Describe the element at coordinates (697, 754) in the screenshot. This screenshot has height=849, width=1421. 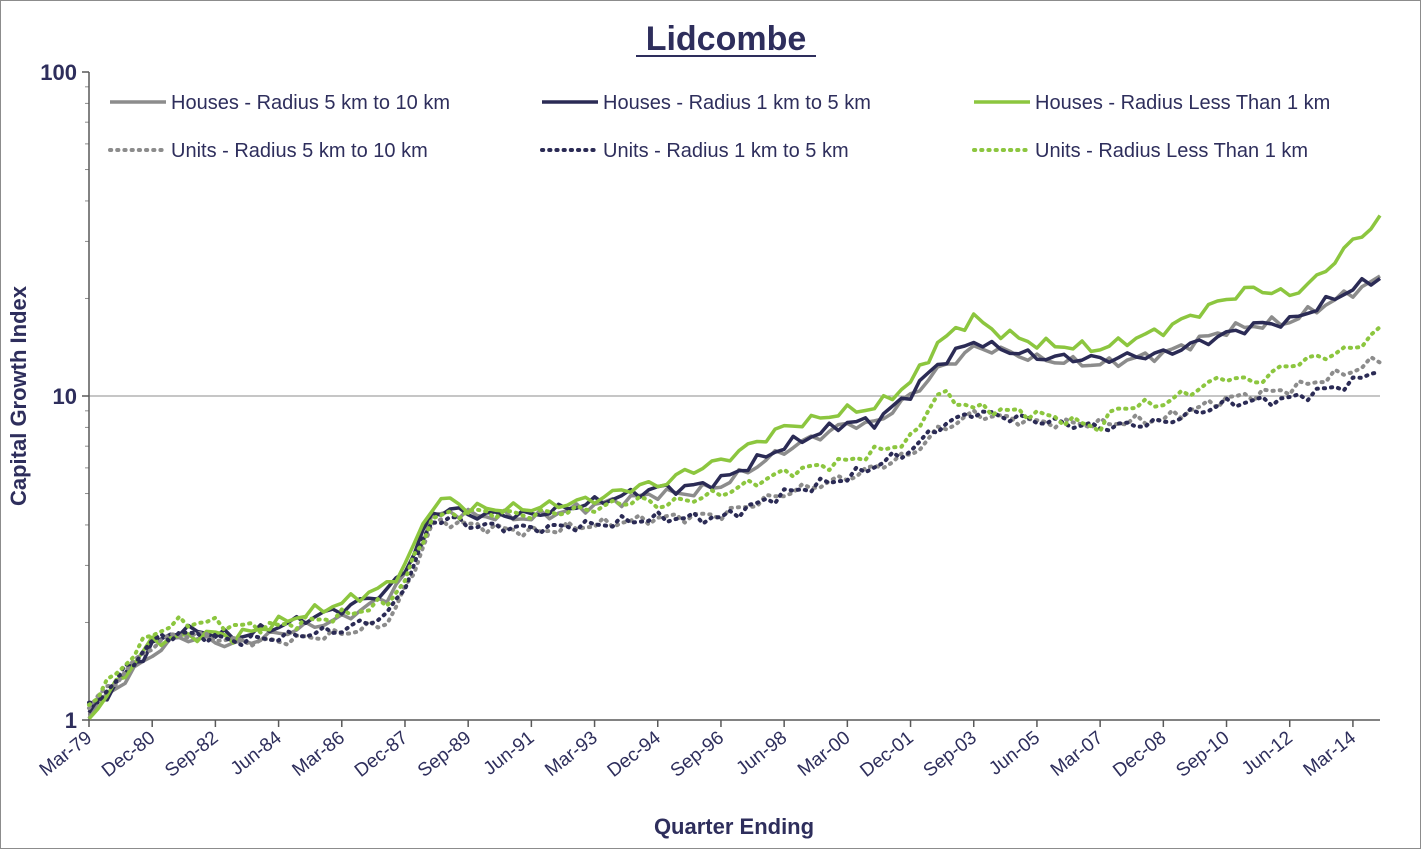
I see `x-tick-label: Sep-96` at that location.